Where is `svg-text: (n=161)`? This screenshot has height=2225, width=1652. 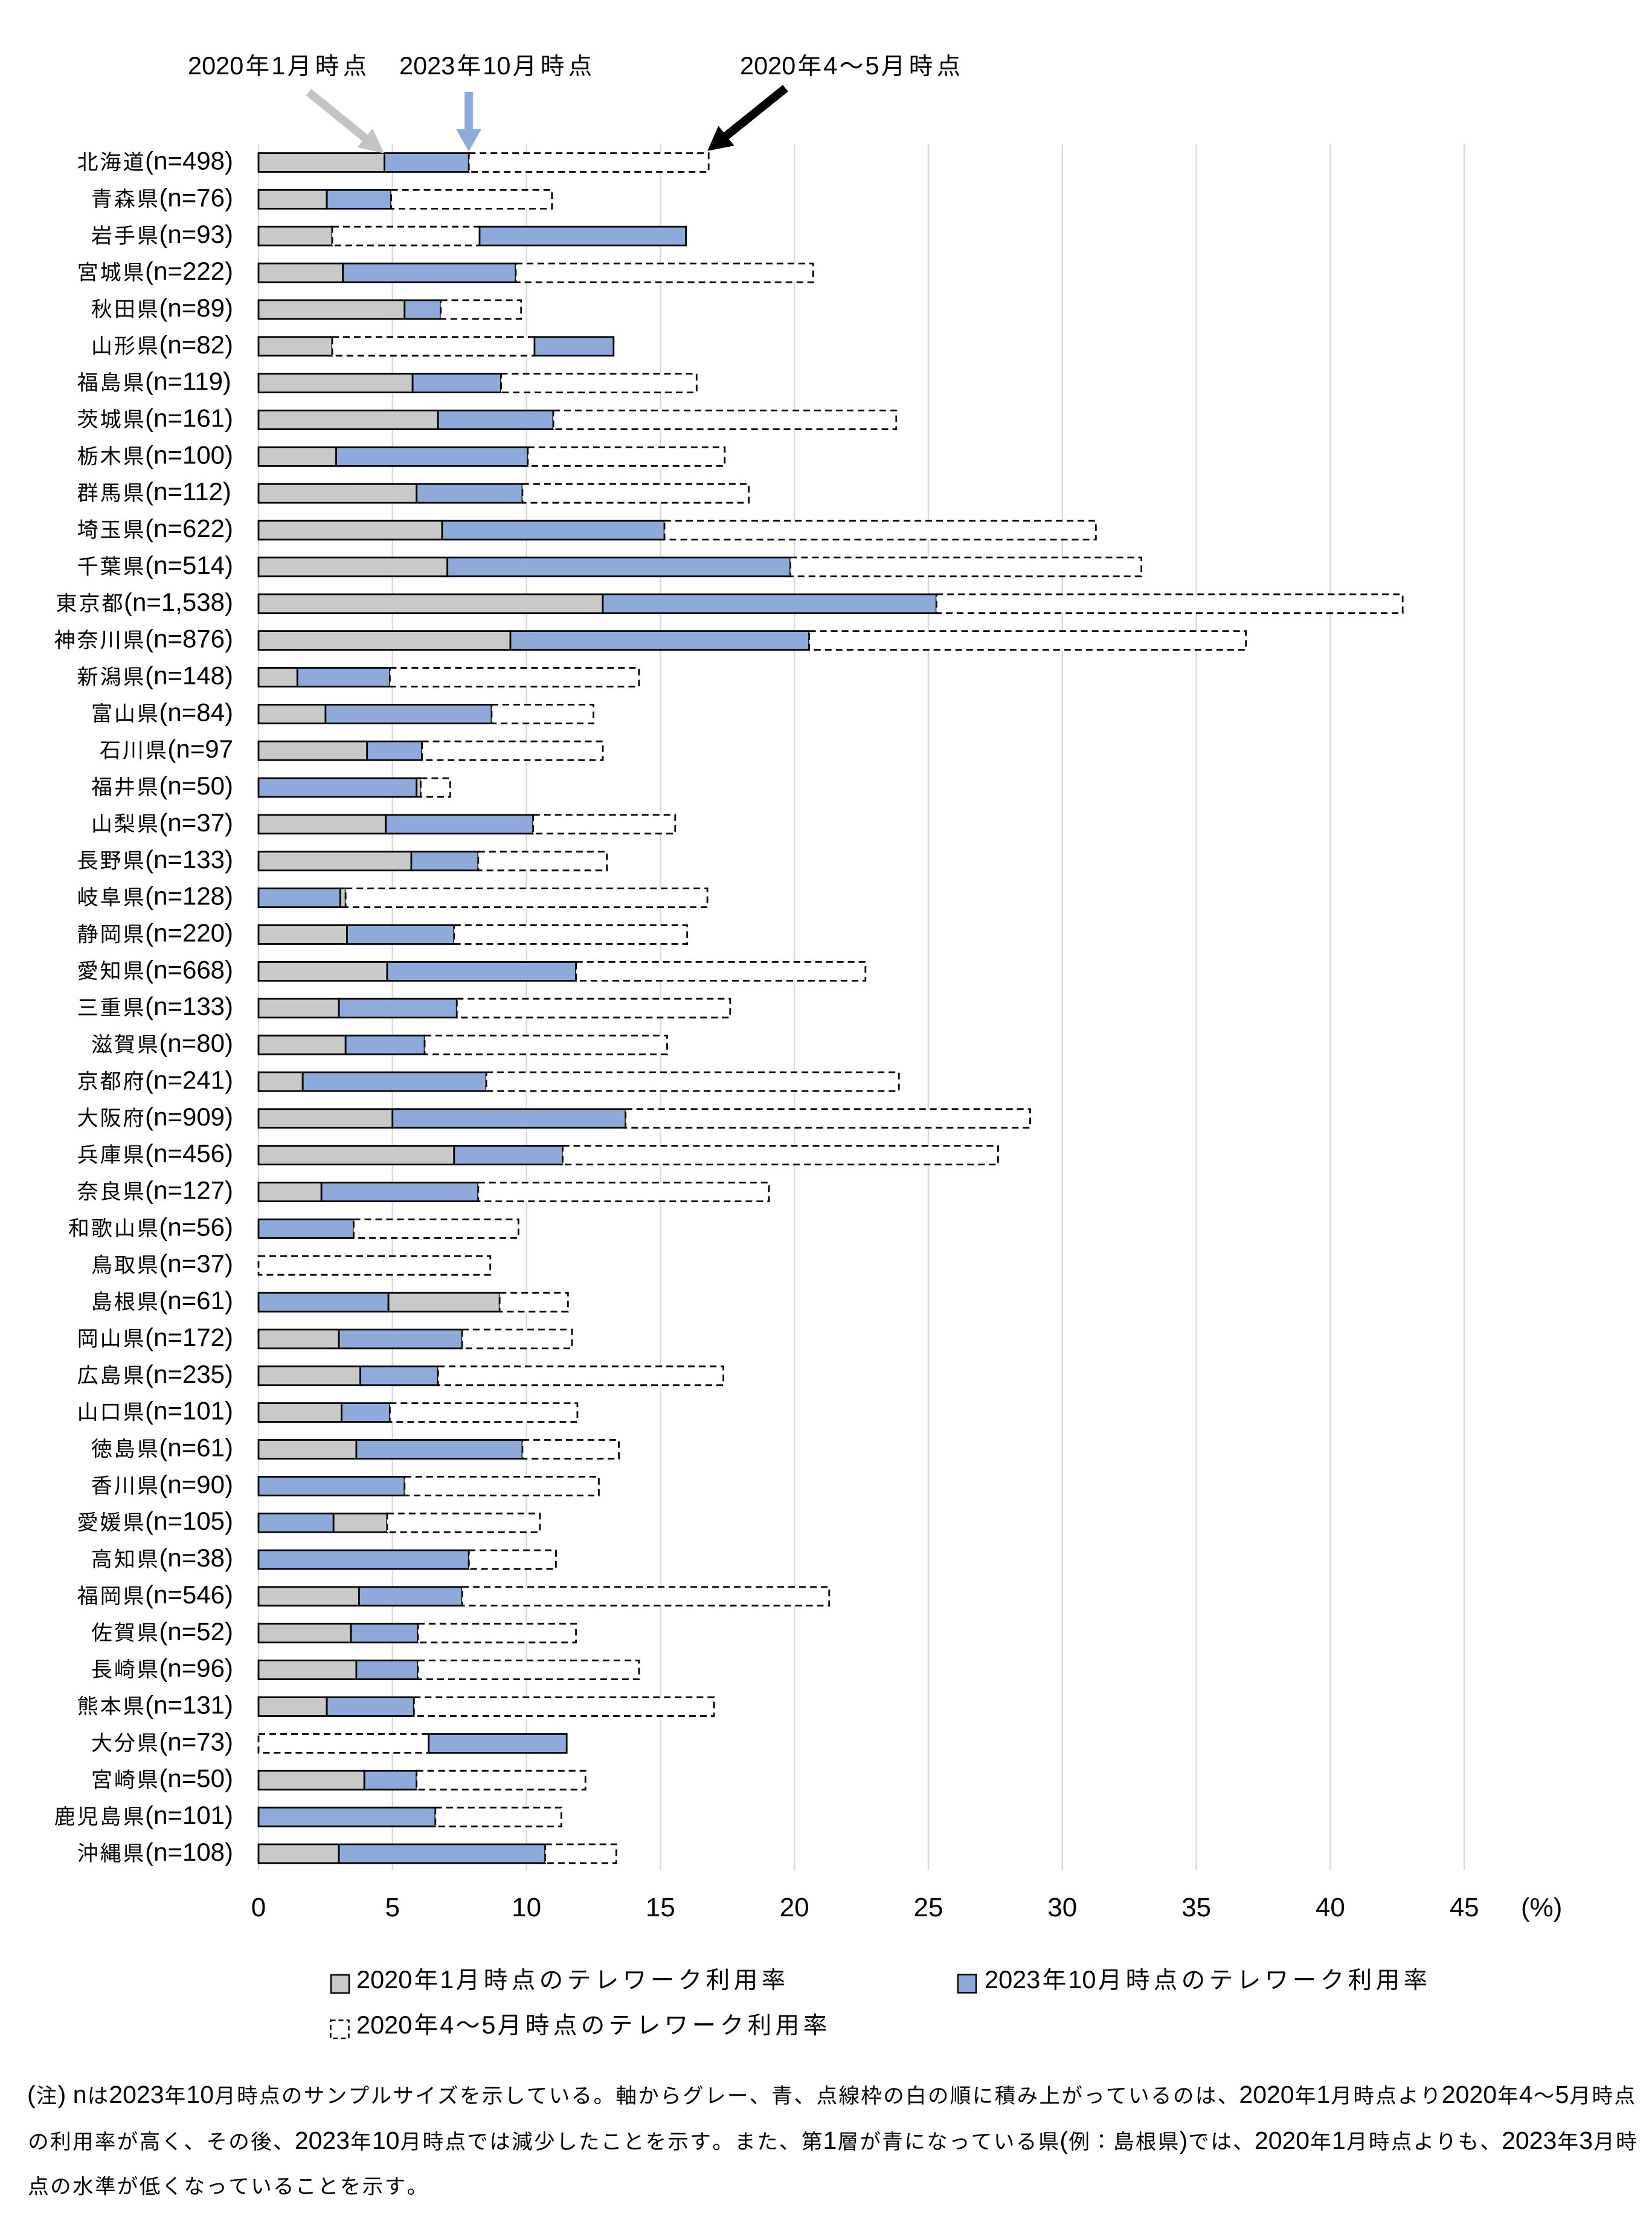 svg-text: (n=161) is located at coordinates (189, 418).